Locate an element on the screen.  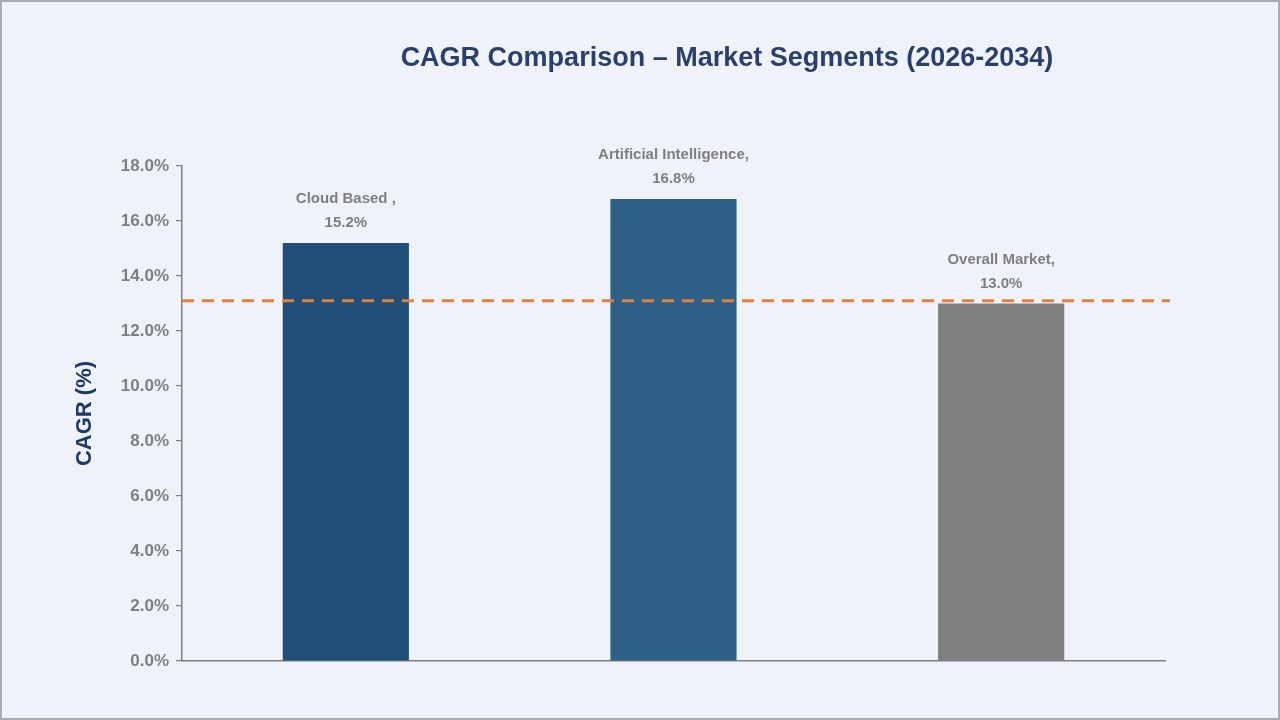
y-tick-label: 4.0% is located at coordinates (149, 550).